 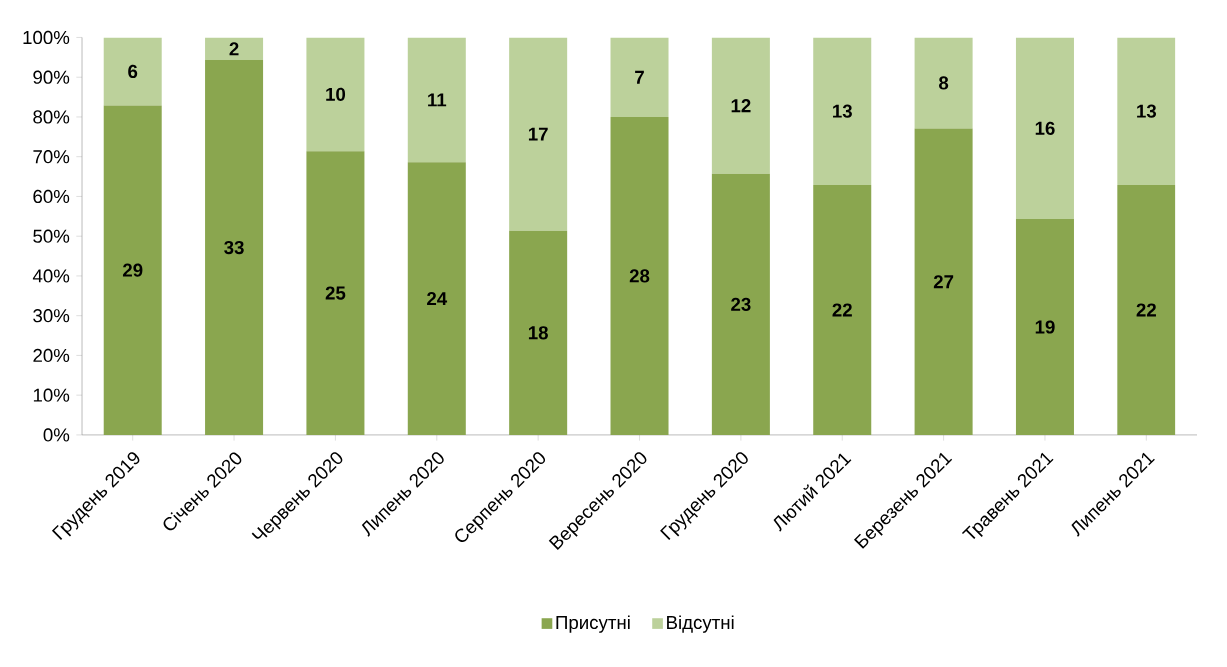 What do you see at coordinates (700, 624) in the screenshot?
I see `legend-label: Відсутні` at bounding box center [700, 624].